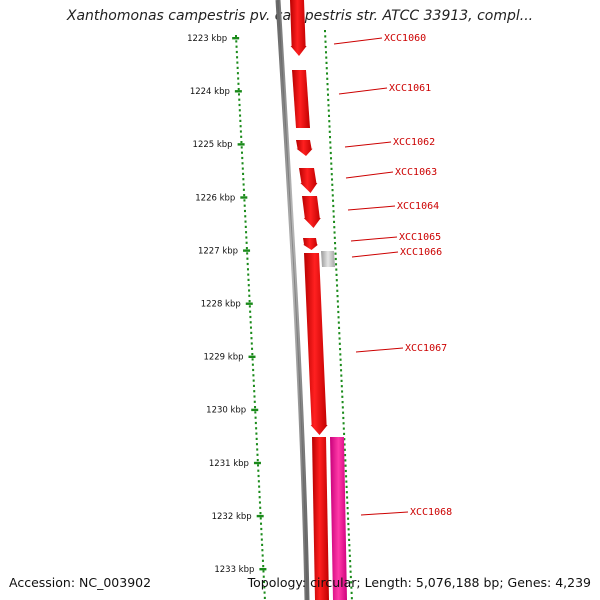 The width and height of the screenshot is (600, 600). I want to click on scale-tick-label: 1224 kbp, so click(210, 92).